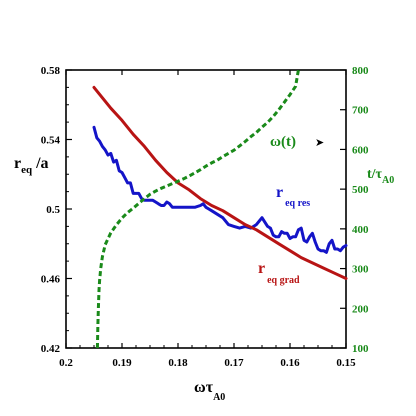 Image resolution: width=416 pixels, height=416 pixels. What do you see at coordinates (360, 190) in the screenshot?
I see `y-right-tick-label: 500` at bounding box center [360, 190].